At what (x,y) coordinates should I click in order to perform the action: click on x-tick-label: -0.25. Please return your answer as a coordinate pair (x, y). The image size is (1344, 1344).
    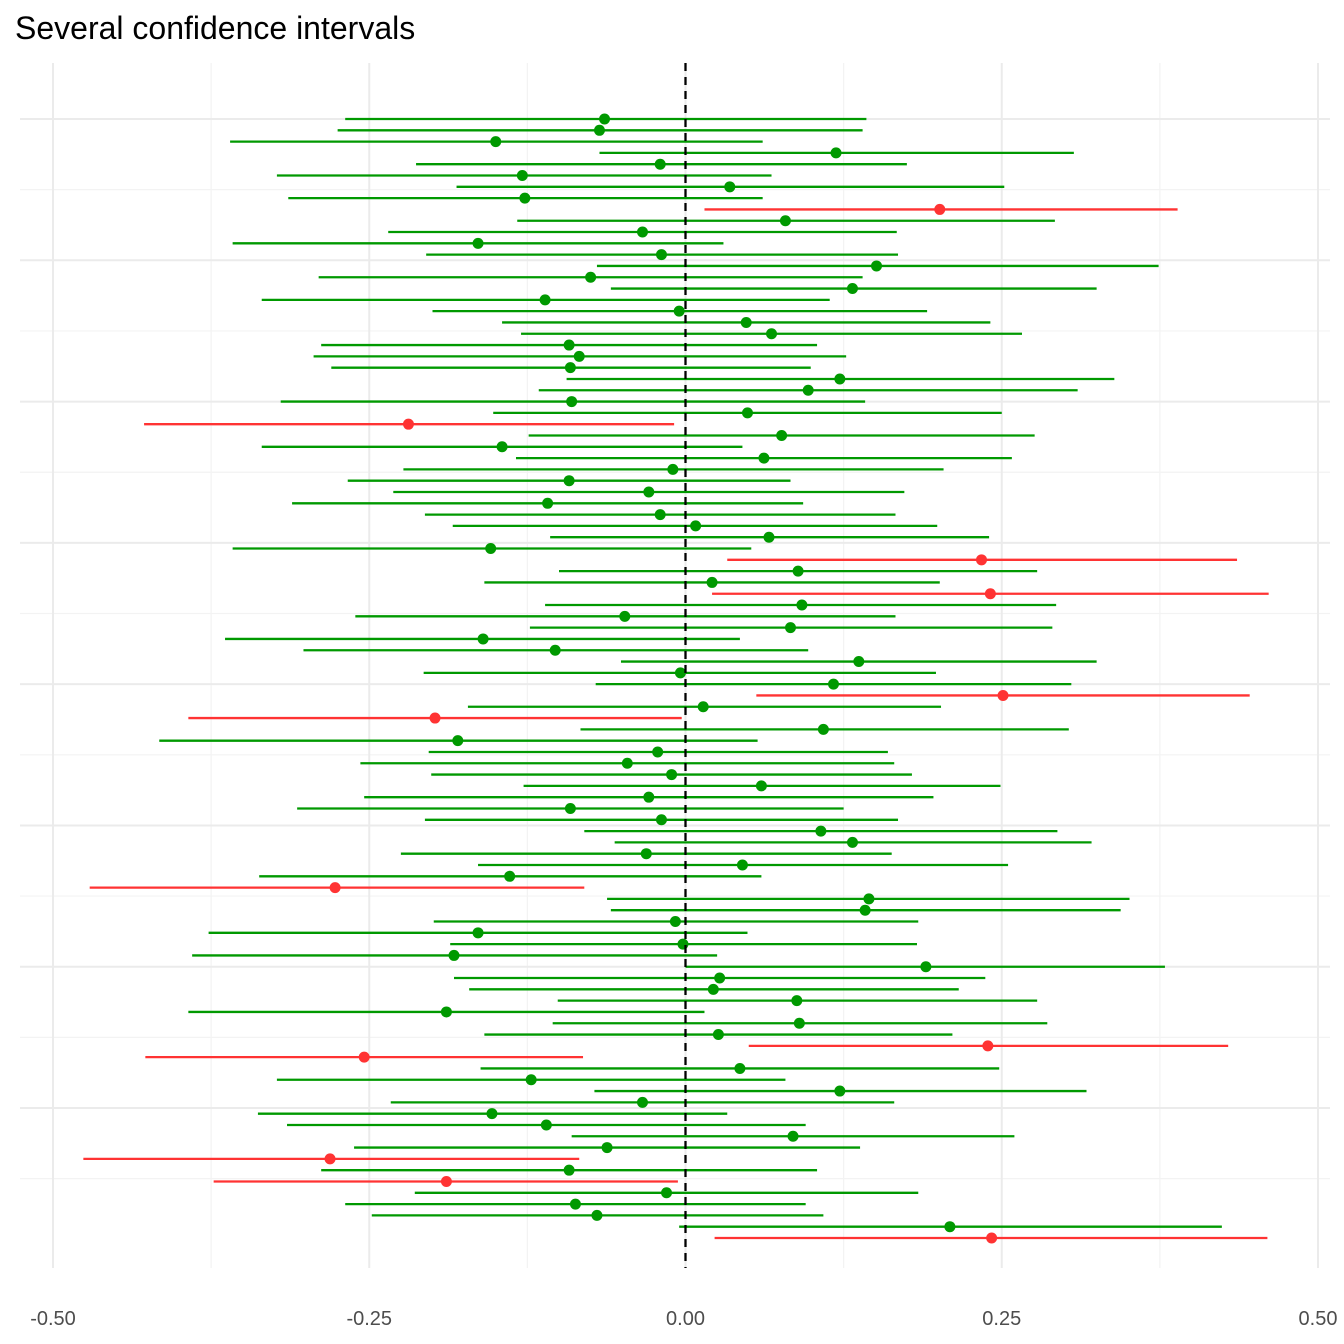
    Looking at the image, I should click on (369, 1319).